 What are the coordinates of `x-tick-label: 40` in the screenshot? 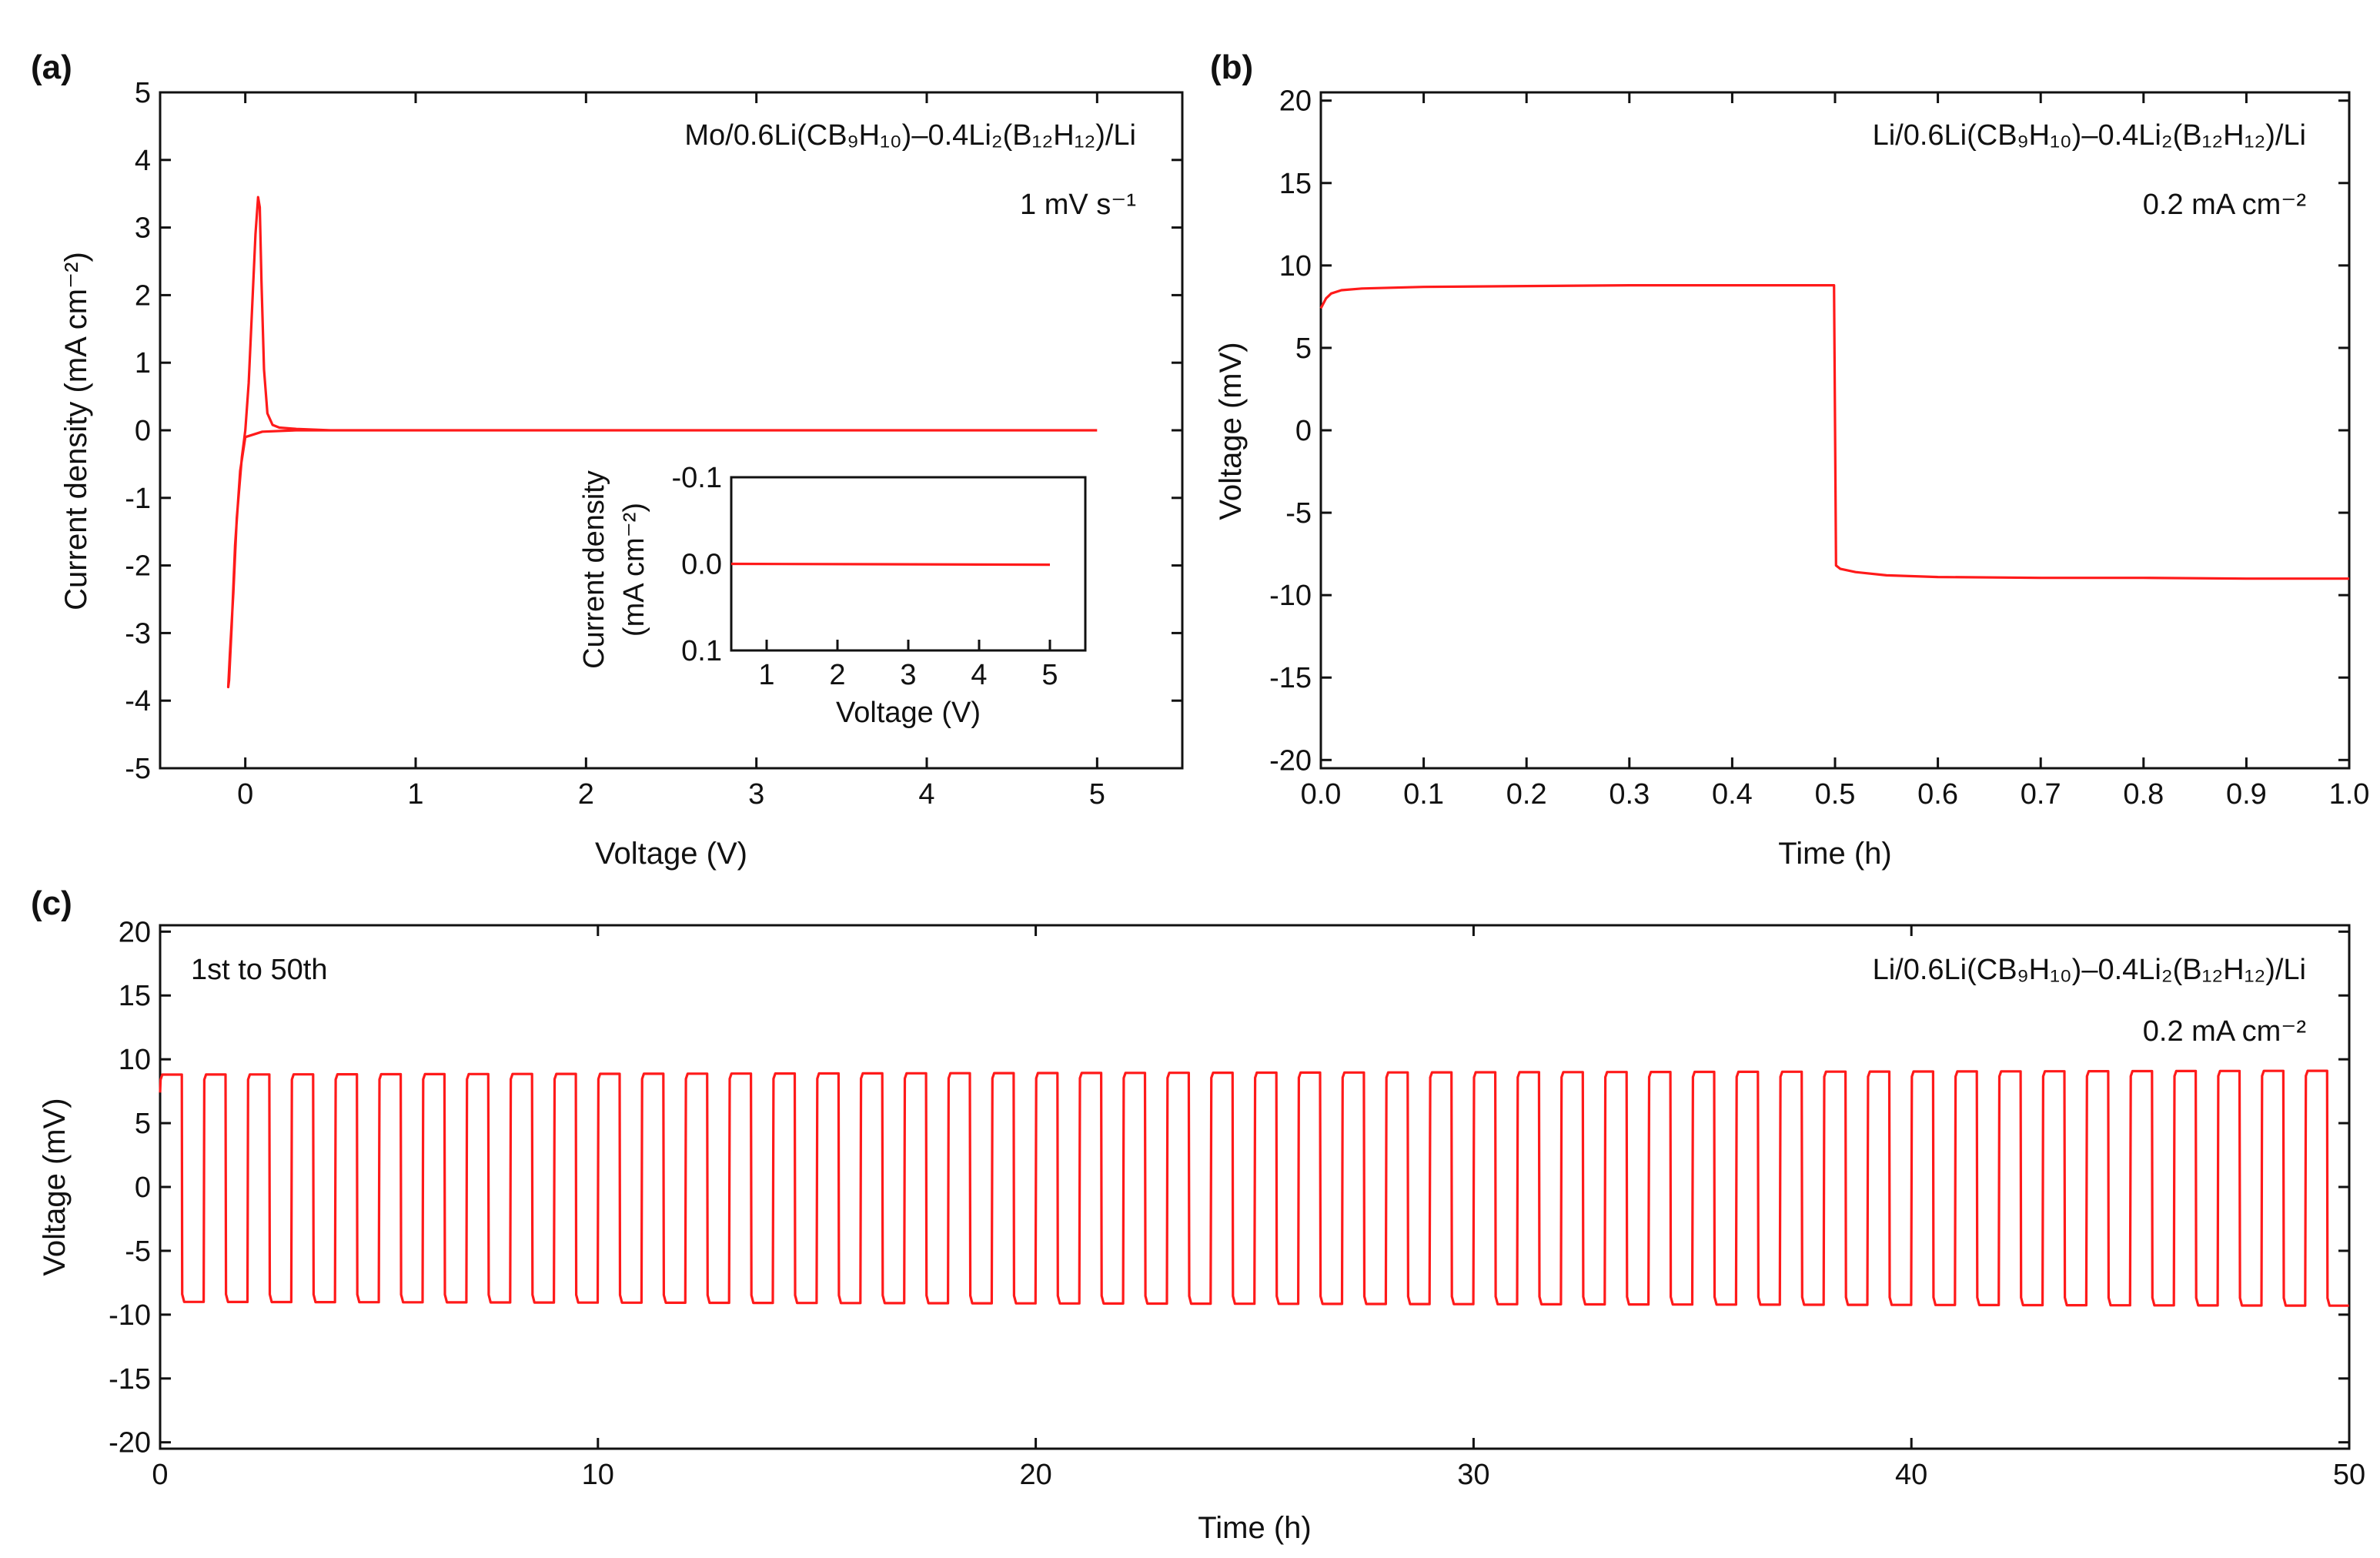 It's located at (1911, 1475).